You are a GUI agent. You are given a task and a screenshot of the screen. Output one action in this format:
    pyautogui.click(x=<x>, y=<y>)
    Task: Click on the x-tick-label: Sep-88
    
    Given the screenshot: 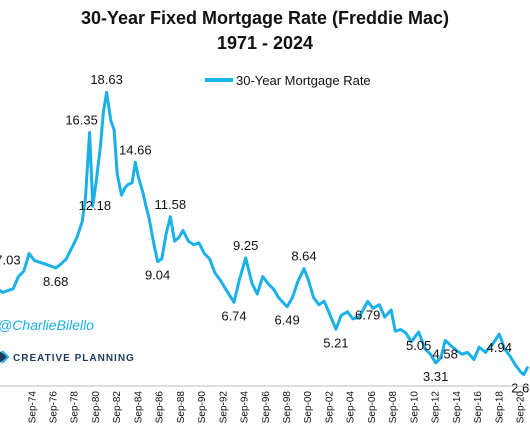 What is the action you would take?
    pyautogui.click(x=181, y=407)
    